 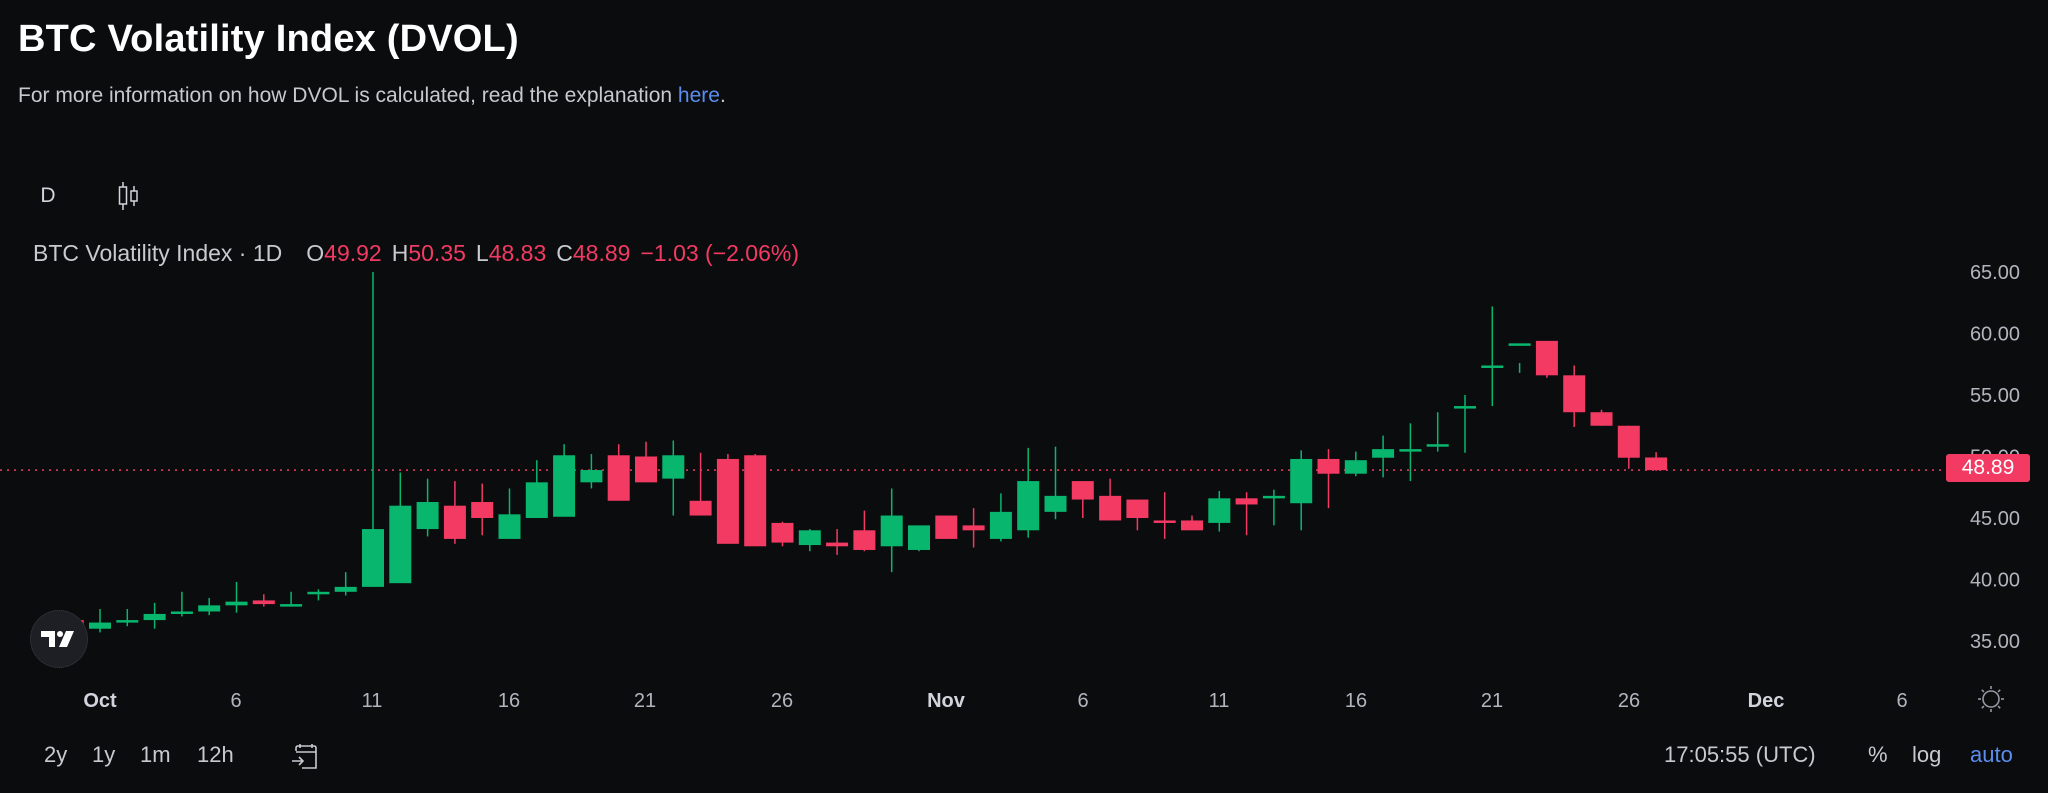 I want to click on range-12h-button: 12h, so click(x=215, y=754).